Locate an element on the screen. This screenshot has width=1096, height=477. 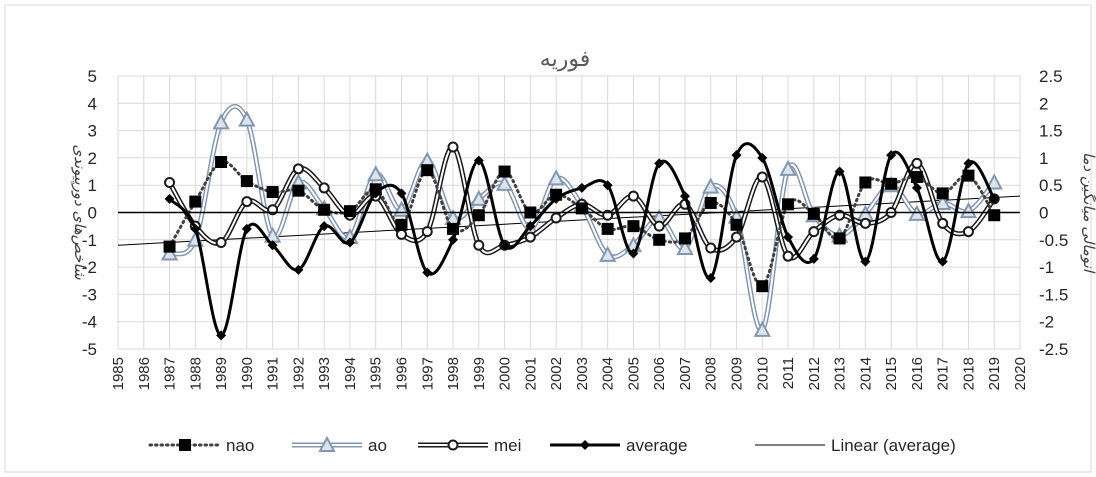
x-tick-label: 1995 is located at coordinates (376, 373).